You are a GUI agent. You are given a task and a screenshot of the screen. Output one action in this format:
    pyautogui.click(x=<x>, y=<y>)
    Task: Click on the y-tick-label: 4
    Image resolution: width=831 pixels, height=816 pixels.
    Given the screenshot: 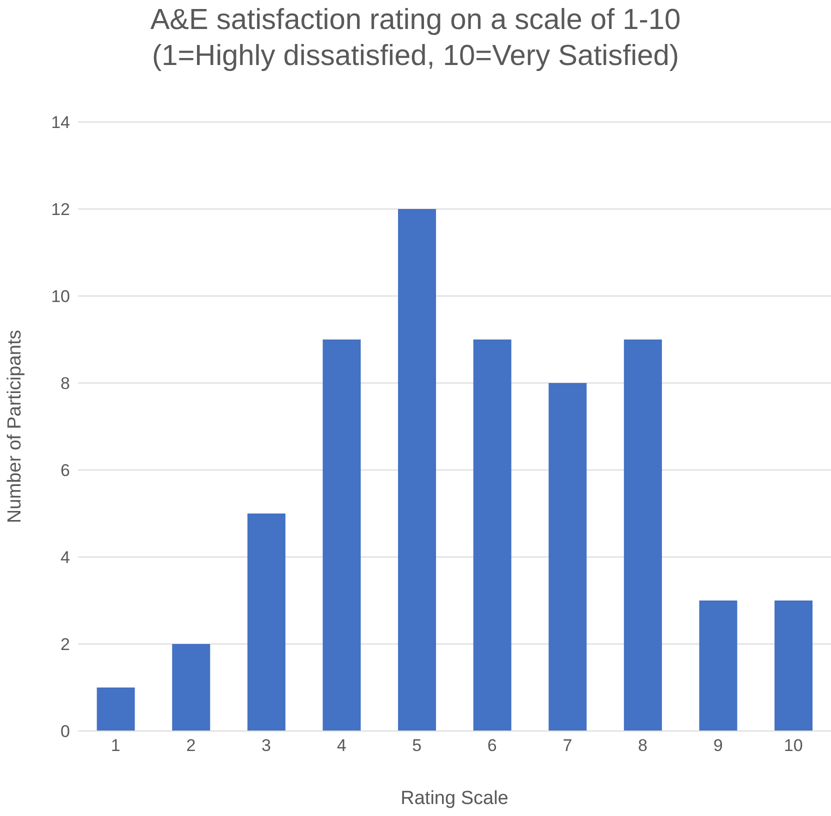 What is the action you would take?
    pyautogui.click(x=65, y=558)
    